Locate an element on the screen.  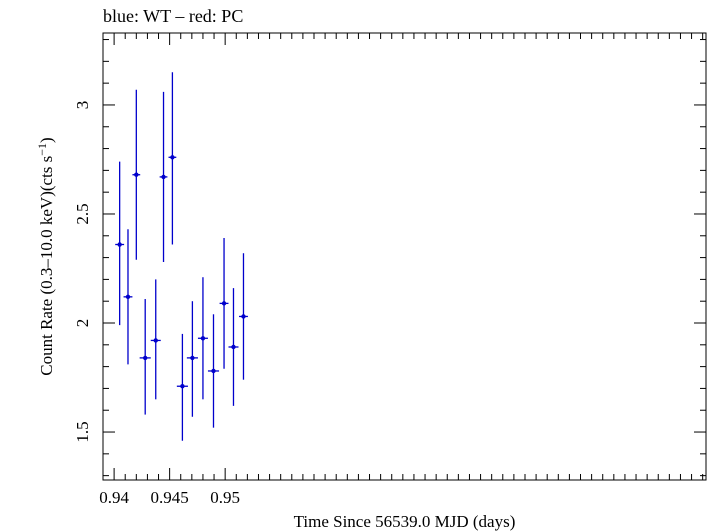
y-axis-label-superscript: −1 is located at coordinates (42, 149).